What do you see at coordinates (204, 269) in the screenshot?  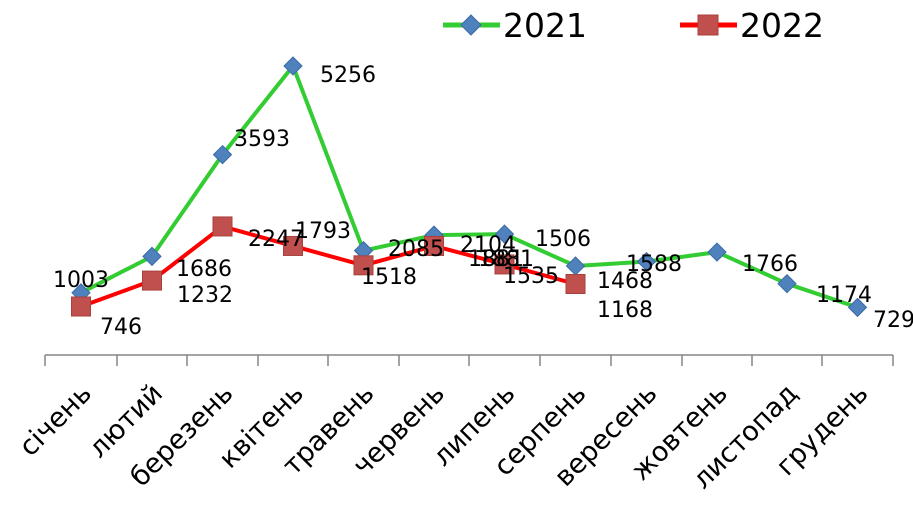 I see `data-label-2021: 1686` at bounding box center [204, 269].